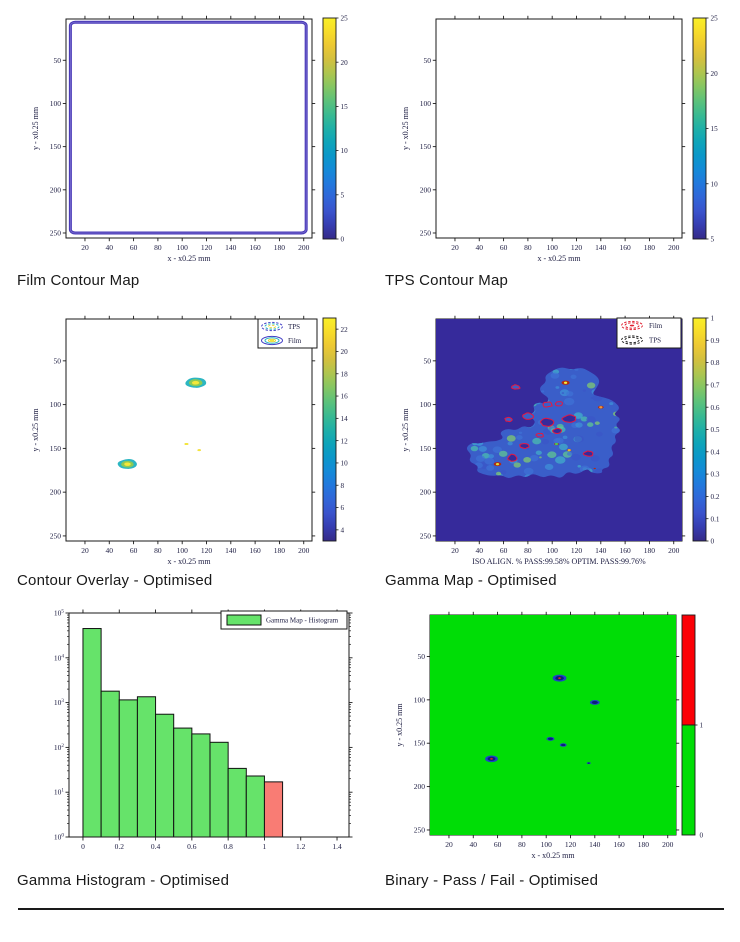 The image size is (740, 942). Describe the element at coordinates (471, 580) in the screenshot. I see `panel-caption: Gamma Map - Optimised` at that location.